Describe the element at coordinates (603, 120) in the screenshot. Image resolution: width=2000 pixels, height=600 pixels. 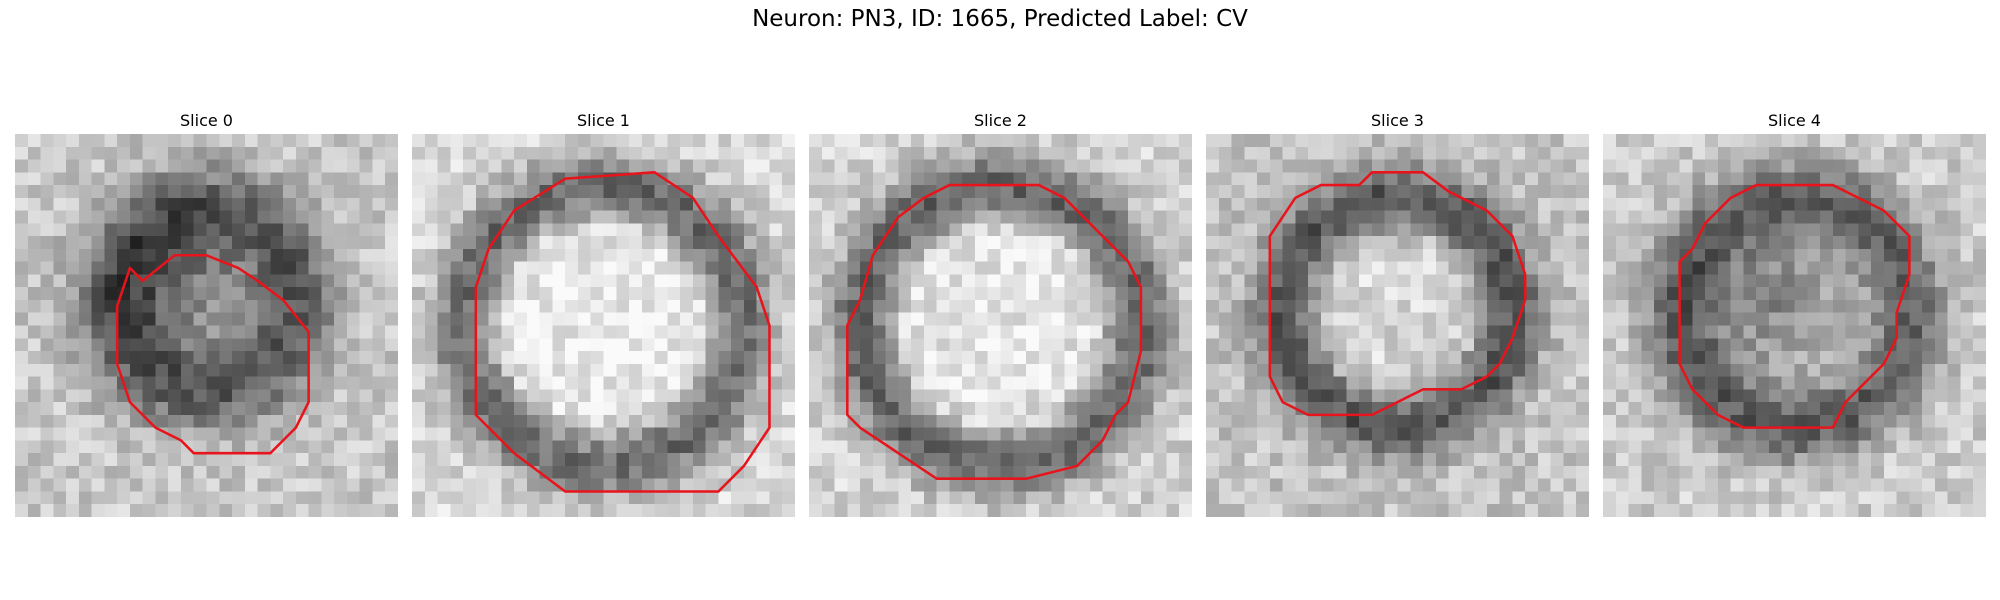
I see `slice-title-1: Slice 1` at that location.